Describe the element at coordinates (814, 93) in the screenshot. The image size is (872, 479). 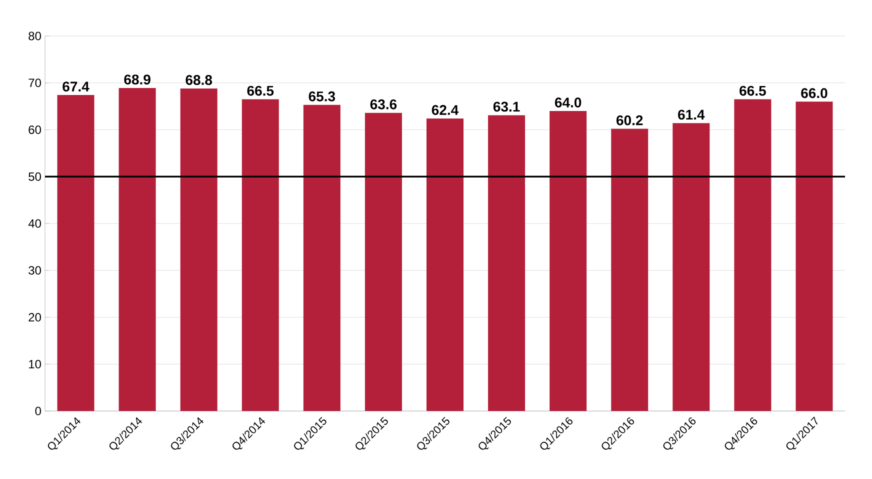
I see `data-label: 66.0` at that location.